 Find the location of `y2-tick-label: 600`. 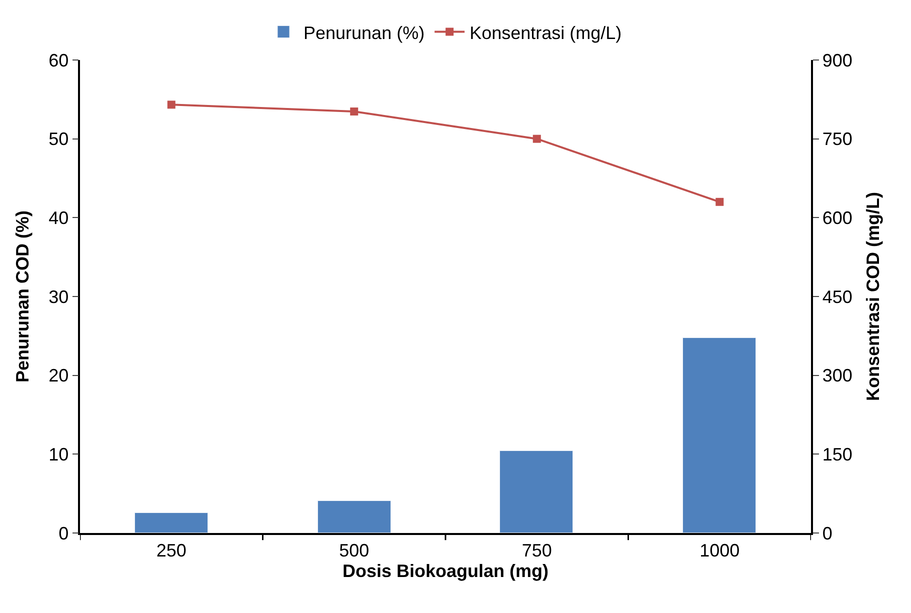

y2-tick-label: 600 is located at coordinates (837, 218).